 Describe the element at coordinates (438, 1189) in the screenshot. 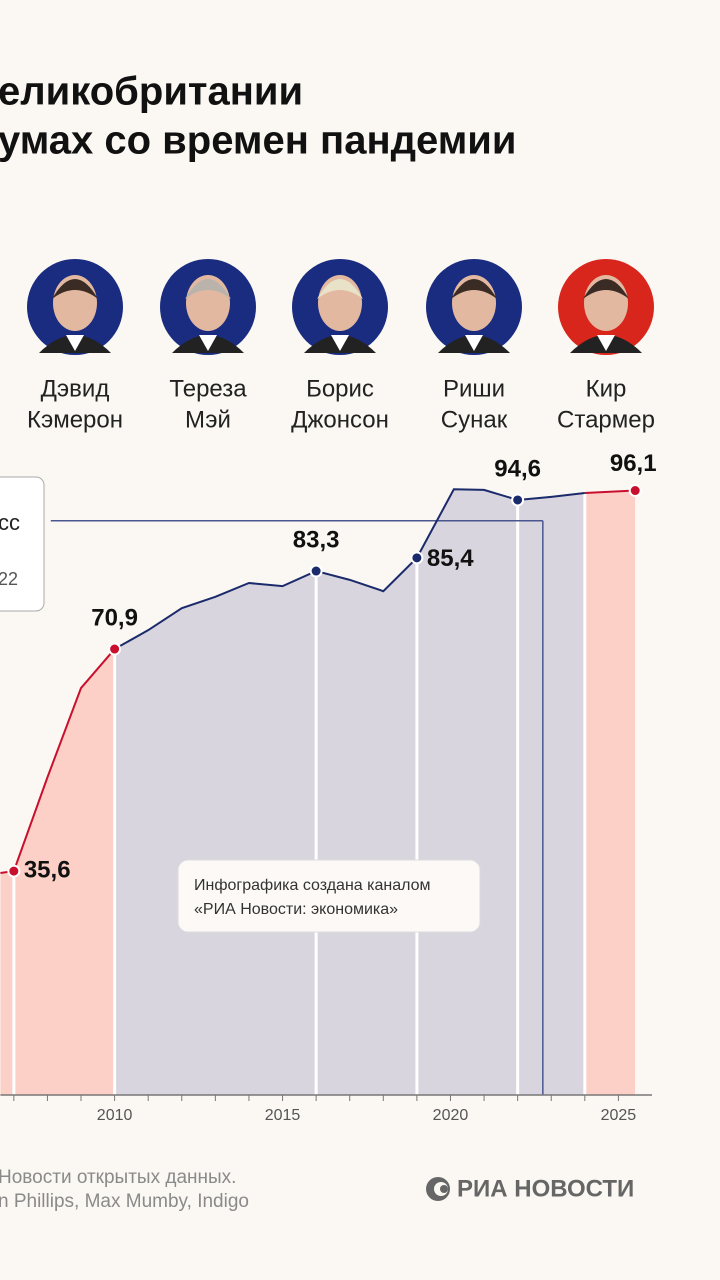

I see `logo-icon` at that location.